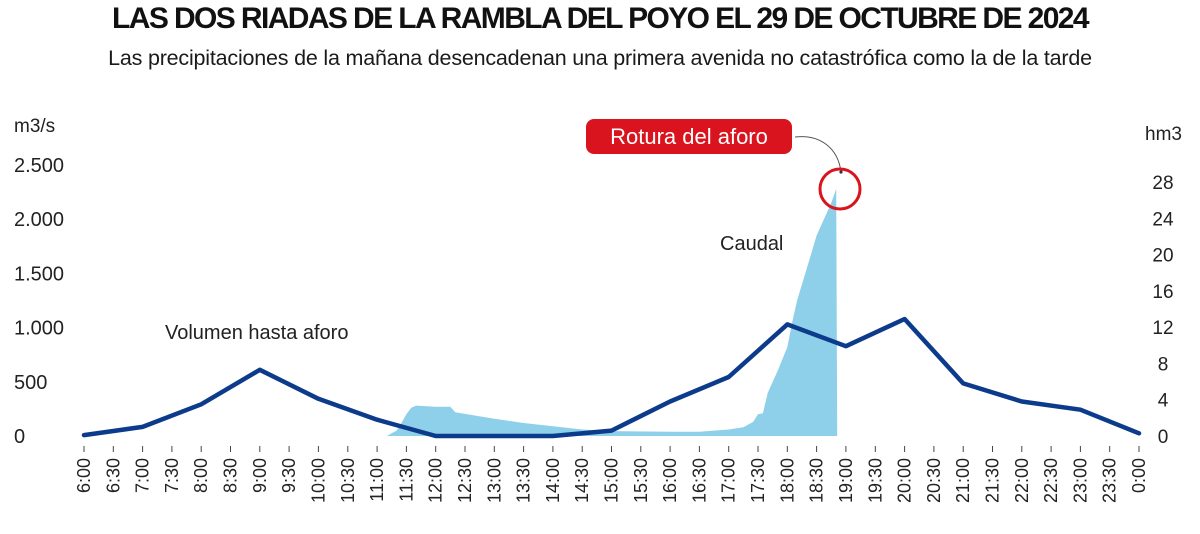 The image size is (1200, 534). Describe the element at coordinates (143, 475) in the screenshot. I see `x-tick-label: 7:00` at that location.